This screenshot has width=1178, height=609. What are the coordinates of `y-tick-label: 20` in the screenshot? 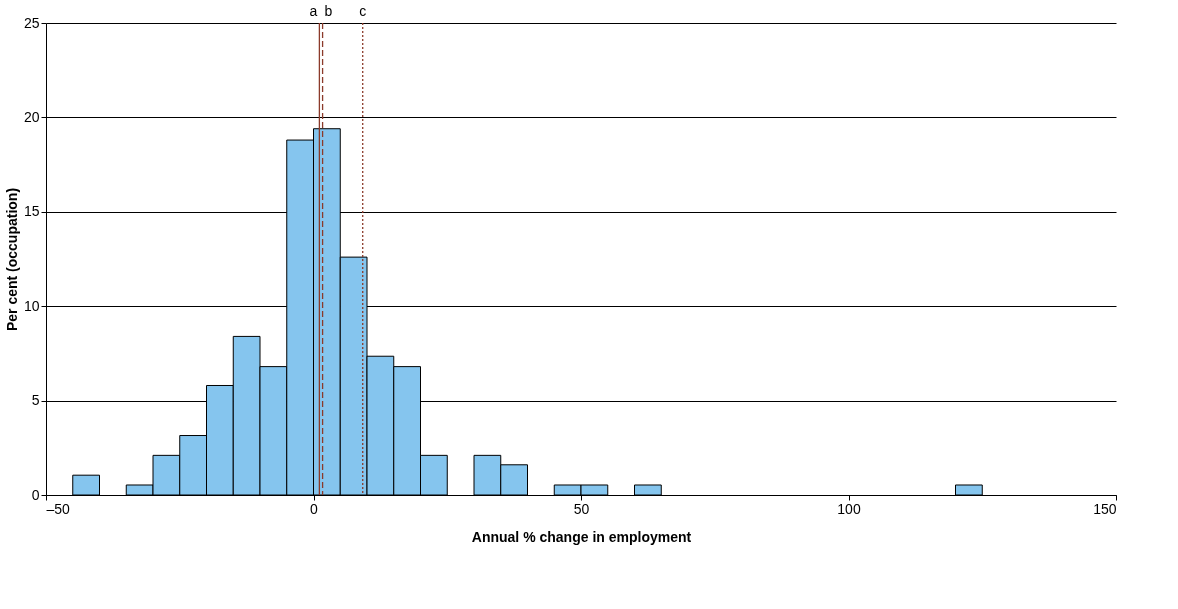 It's located at (31, 116).